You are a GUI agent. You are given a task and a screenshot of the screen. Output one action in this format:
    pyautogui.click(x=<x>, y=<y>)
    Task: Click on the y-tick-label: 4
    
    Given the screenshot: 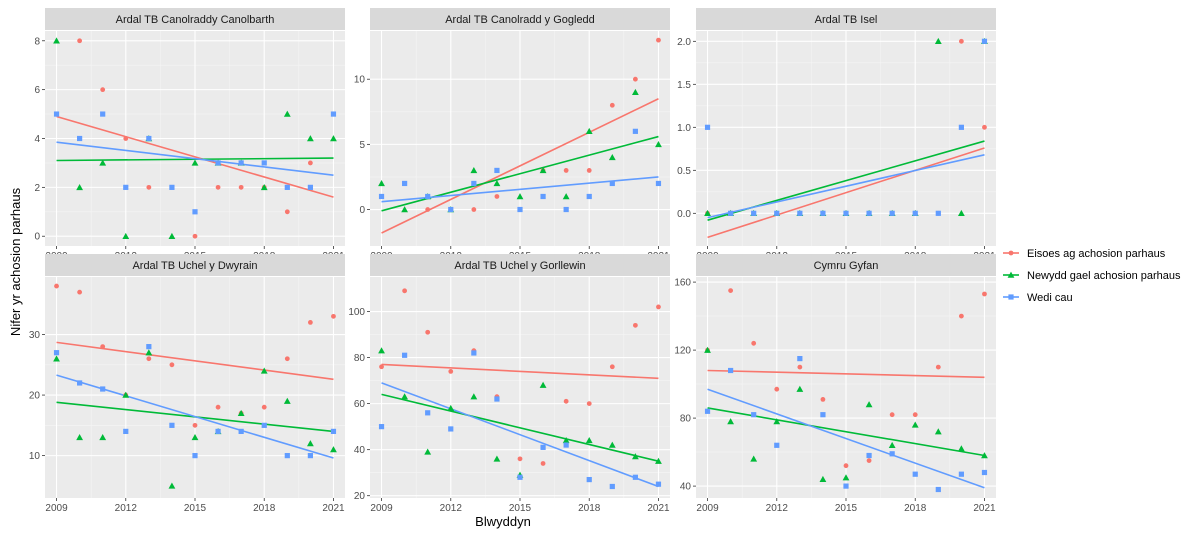 What is the action you would take?
    pyautogui.click(x=37, y=139)
    